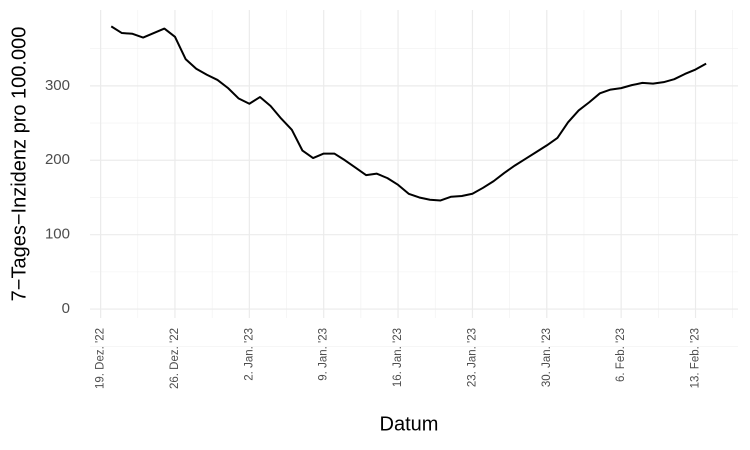 This screenshot has height=450, width=750. What do you see at coordinates (101, 358) in the screenshot?
I see `x-tick-label: 19. Dez. '22` at bounding box center [101, 358].